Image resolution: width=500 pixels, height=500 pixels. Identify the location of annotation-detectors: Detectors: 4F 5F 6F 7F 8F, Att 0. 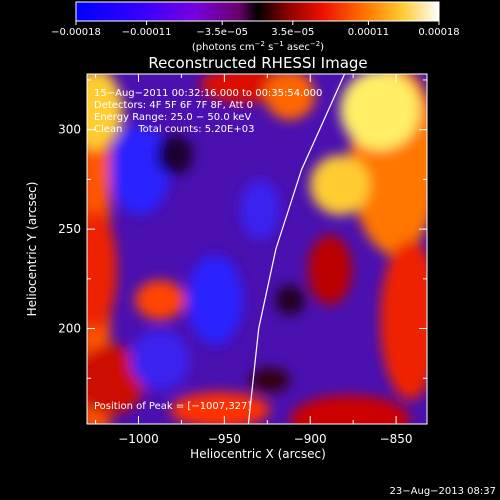
(173, 105).